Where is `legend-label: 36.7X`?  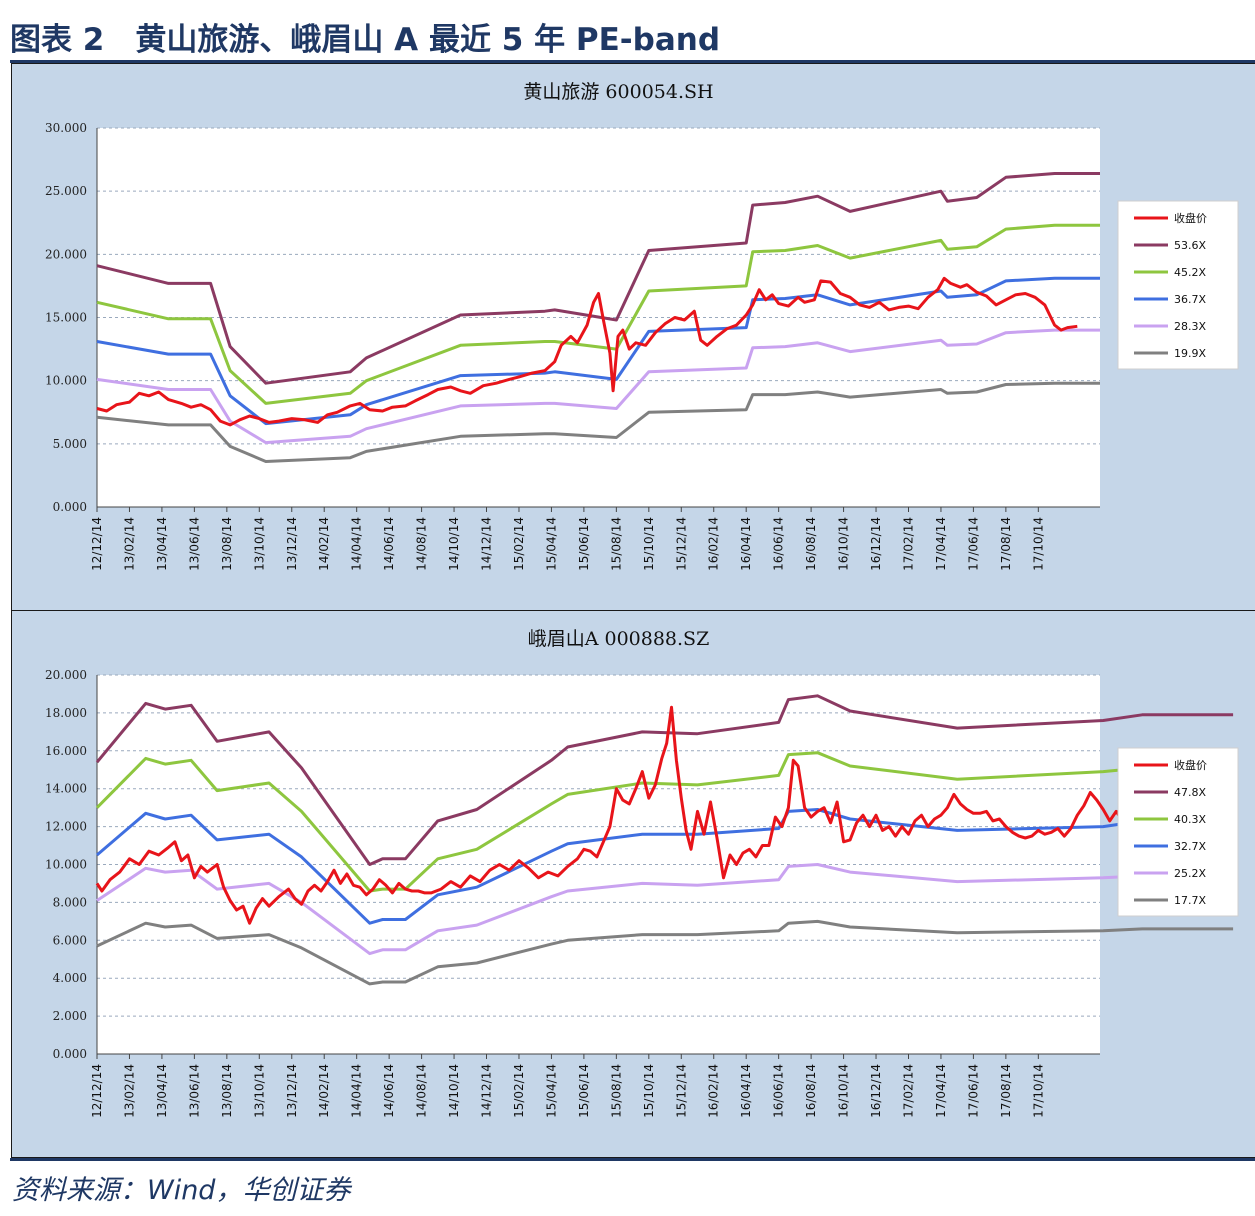 legend-label: 36.7X is located at coordinates (1190, 299).